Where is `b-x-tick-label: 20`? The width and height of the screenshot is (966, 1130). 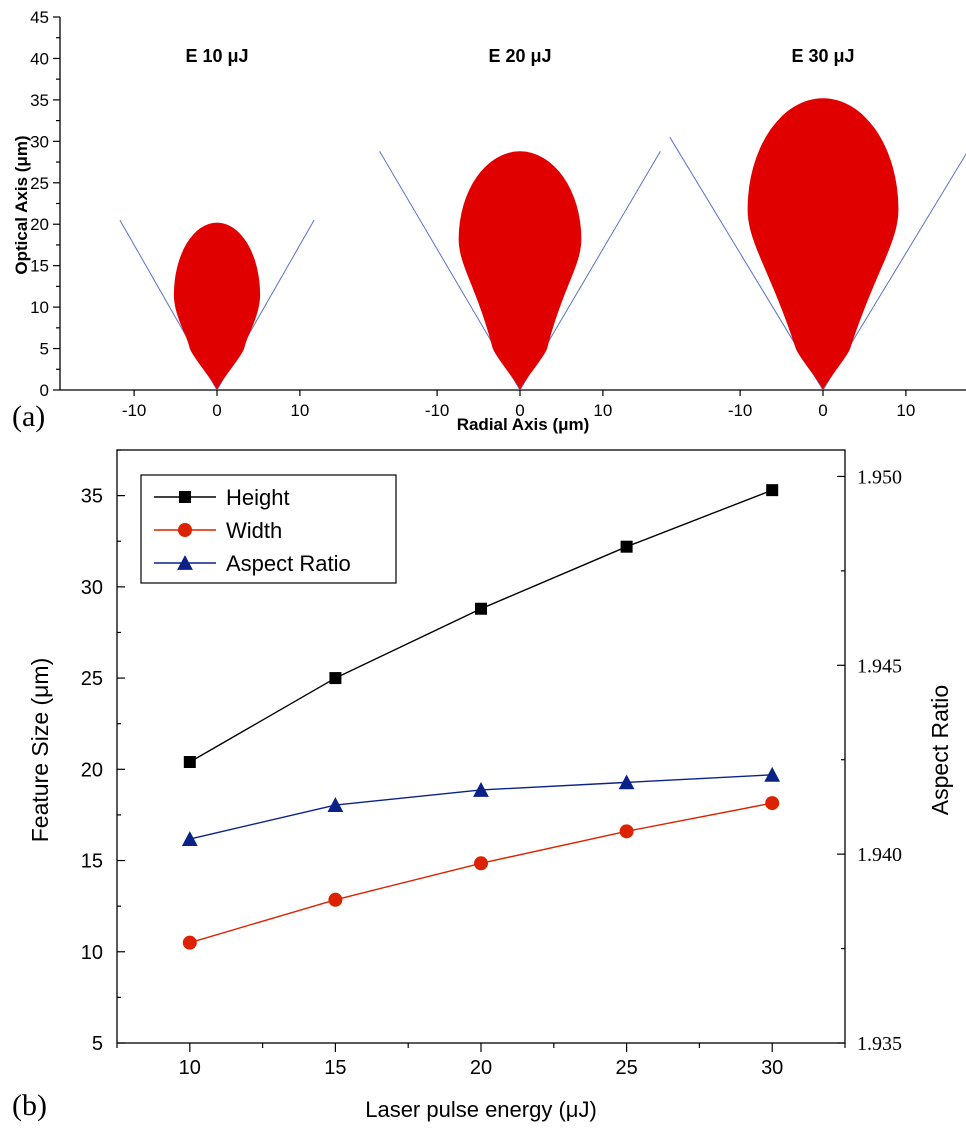
b-x-tick-label: 20 is located at coordinates (481, 1068).